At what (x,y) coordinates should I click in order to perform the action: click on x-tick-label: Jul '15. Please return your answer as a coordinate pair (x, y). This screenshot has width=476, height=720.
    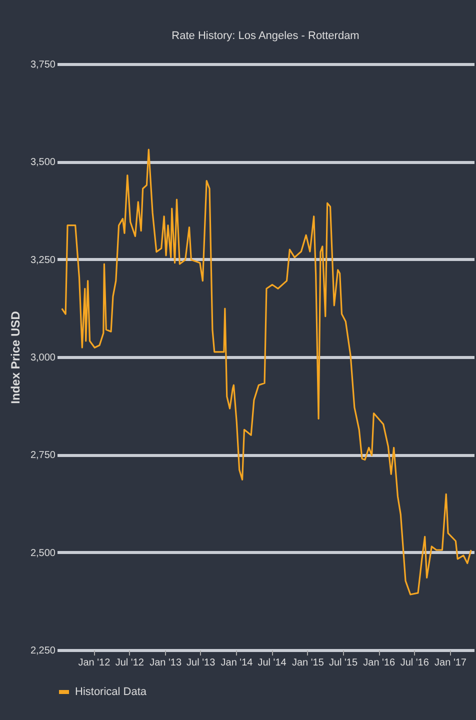
    Looking at the image, I should click on (343, 663).